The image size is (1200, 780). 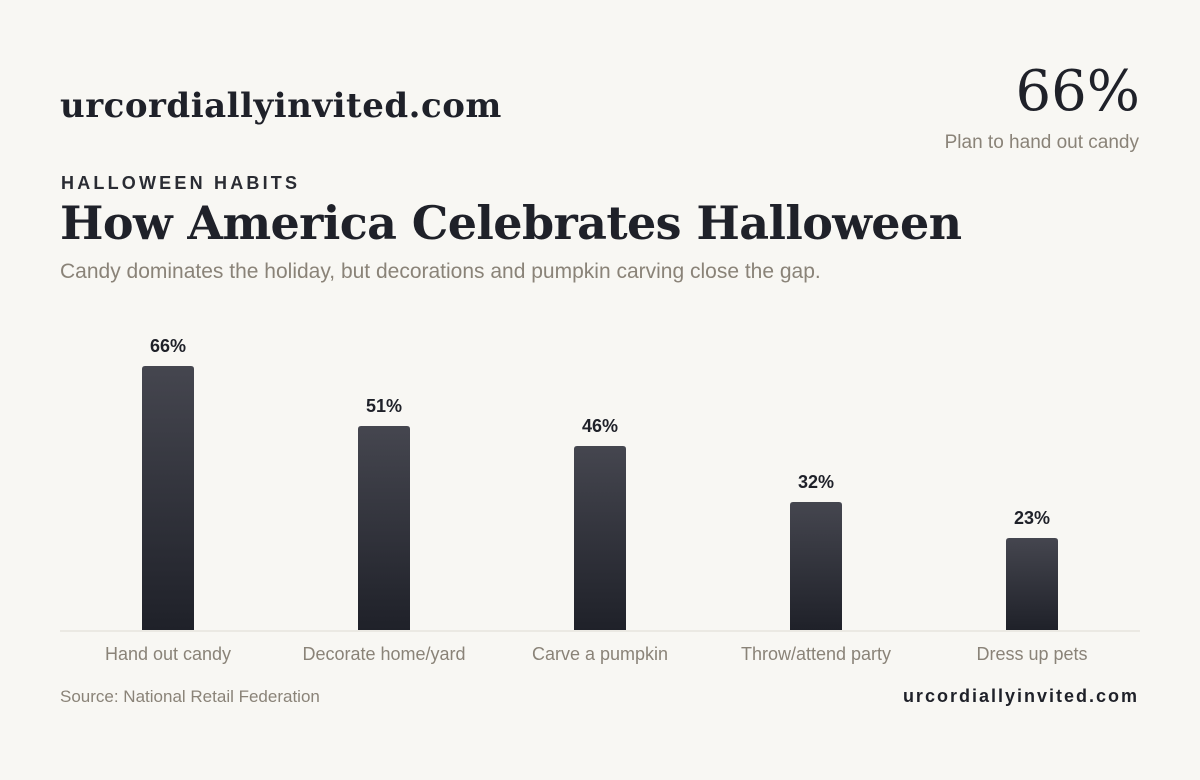 What do you see at coordinates (383, 654) in the screenshot?
I see `category-label: Decorate home/yard` at bounding box center [383, 654].